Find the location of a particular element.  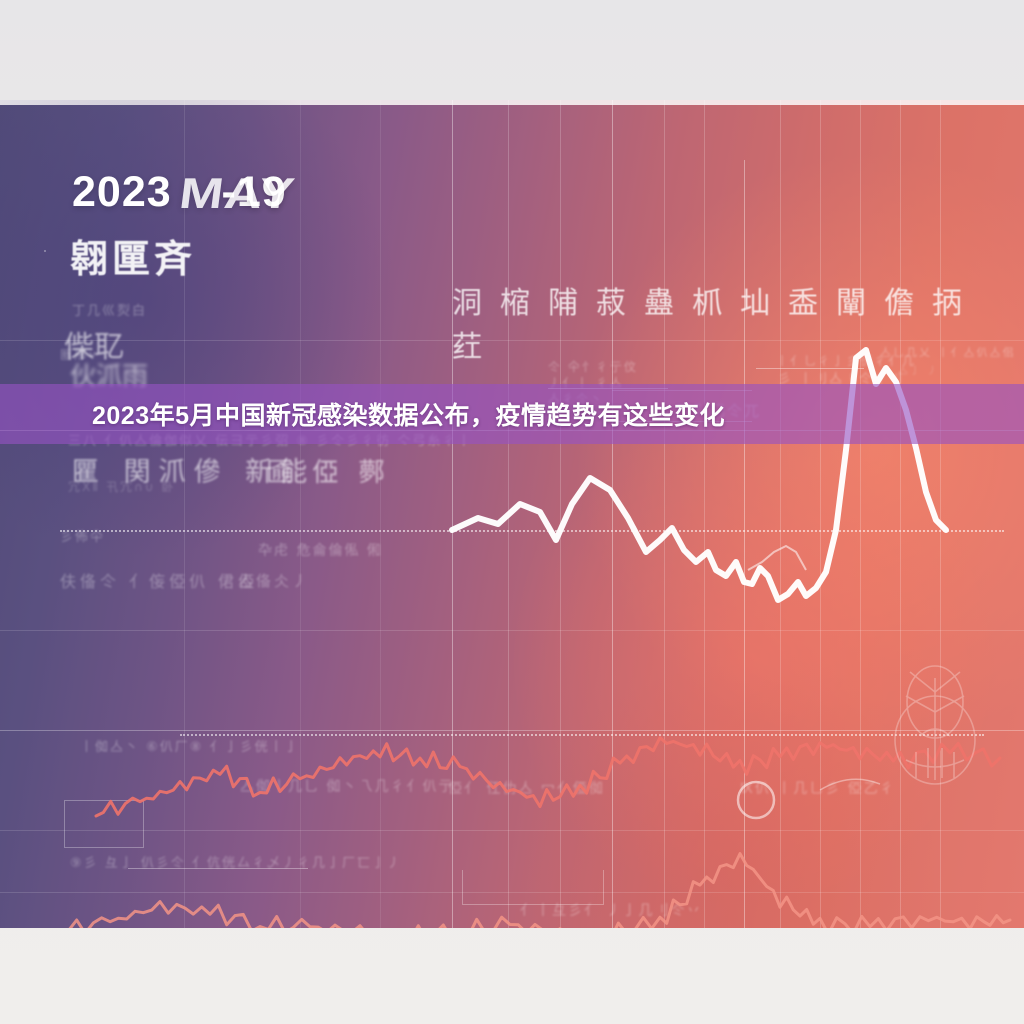

annot-8: 亼亅 丿 is located at coordinates (919, 371).